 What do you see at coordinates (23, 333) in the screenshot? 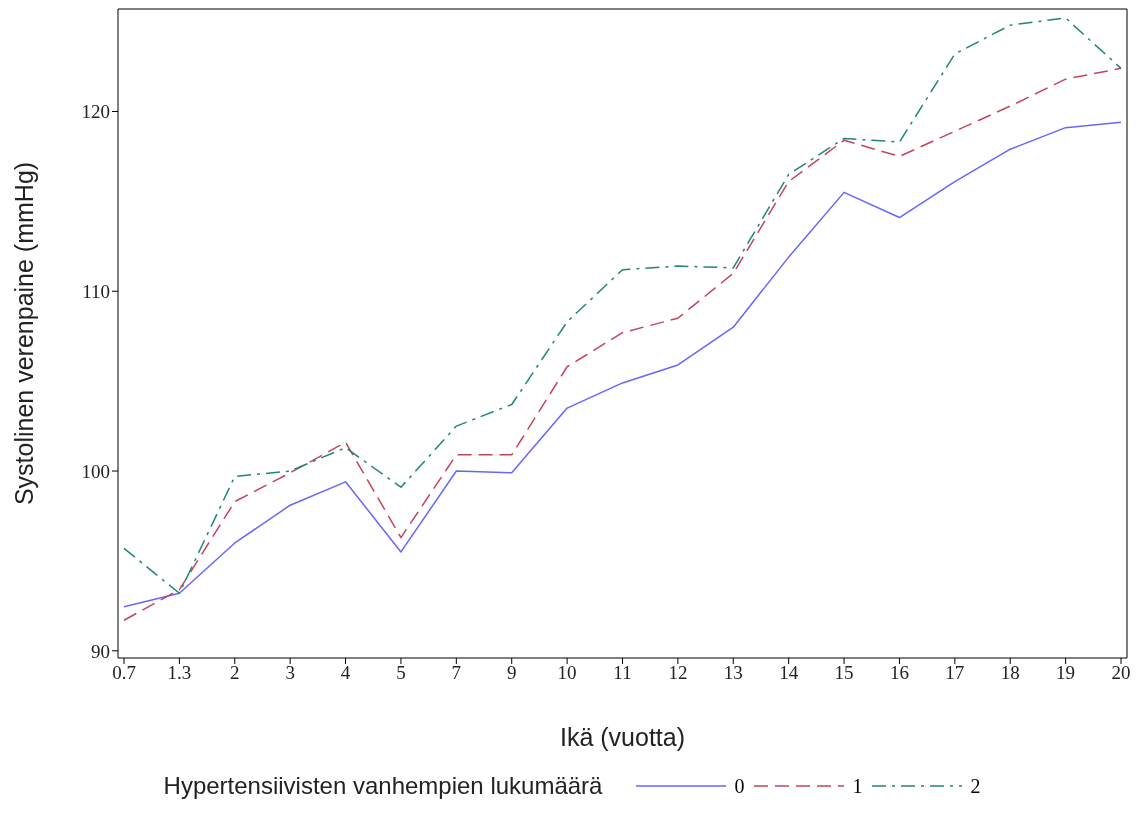
I see `y-axis-title: Systolinen verenpaine (mmHg)` at bounding box center [23, 333].